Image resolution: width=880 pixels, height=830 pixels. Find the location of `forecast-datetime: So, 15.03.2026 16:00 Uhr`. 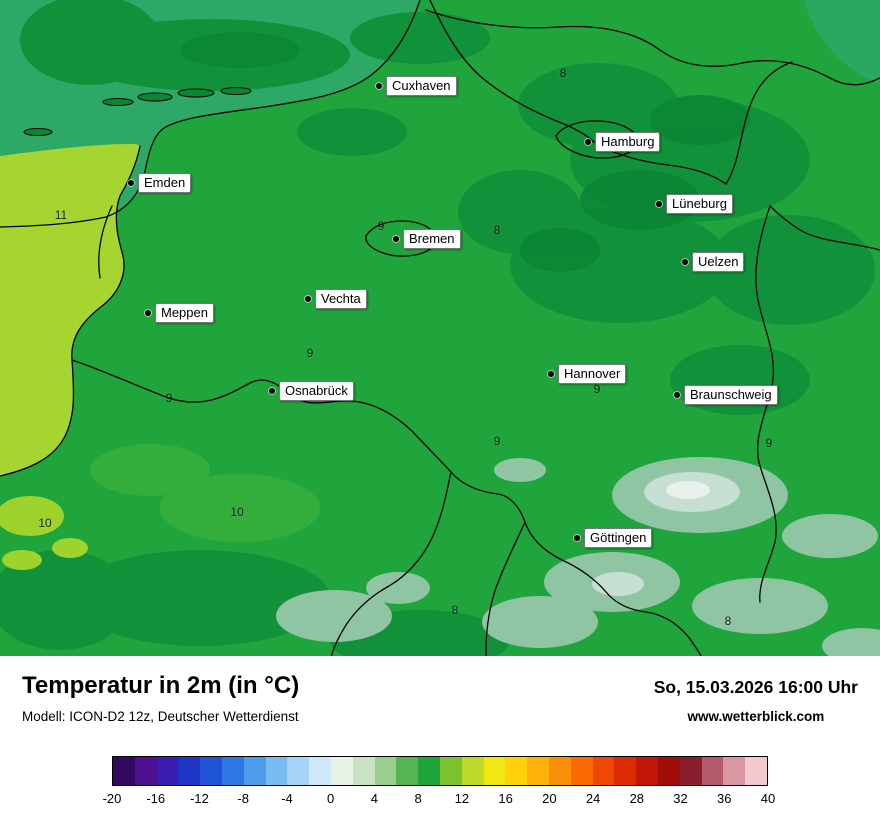

forecast-datetime: So, 15.03.2026 16:00 Uhr is located at coordinates (755, 687).